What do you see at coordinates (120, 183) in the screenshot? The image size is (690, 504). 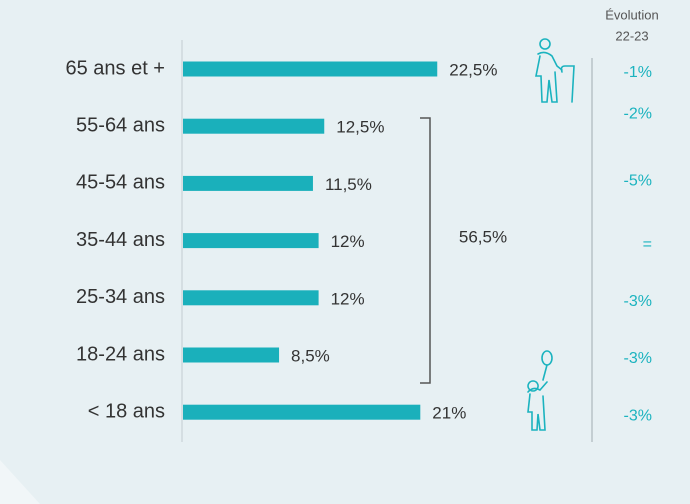 I see `category-label: 45-54 ans` at bounding box center [120, 183].